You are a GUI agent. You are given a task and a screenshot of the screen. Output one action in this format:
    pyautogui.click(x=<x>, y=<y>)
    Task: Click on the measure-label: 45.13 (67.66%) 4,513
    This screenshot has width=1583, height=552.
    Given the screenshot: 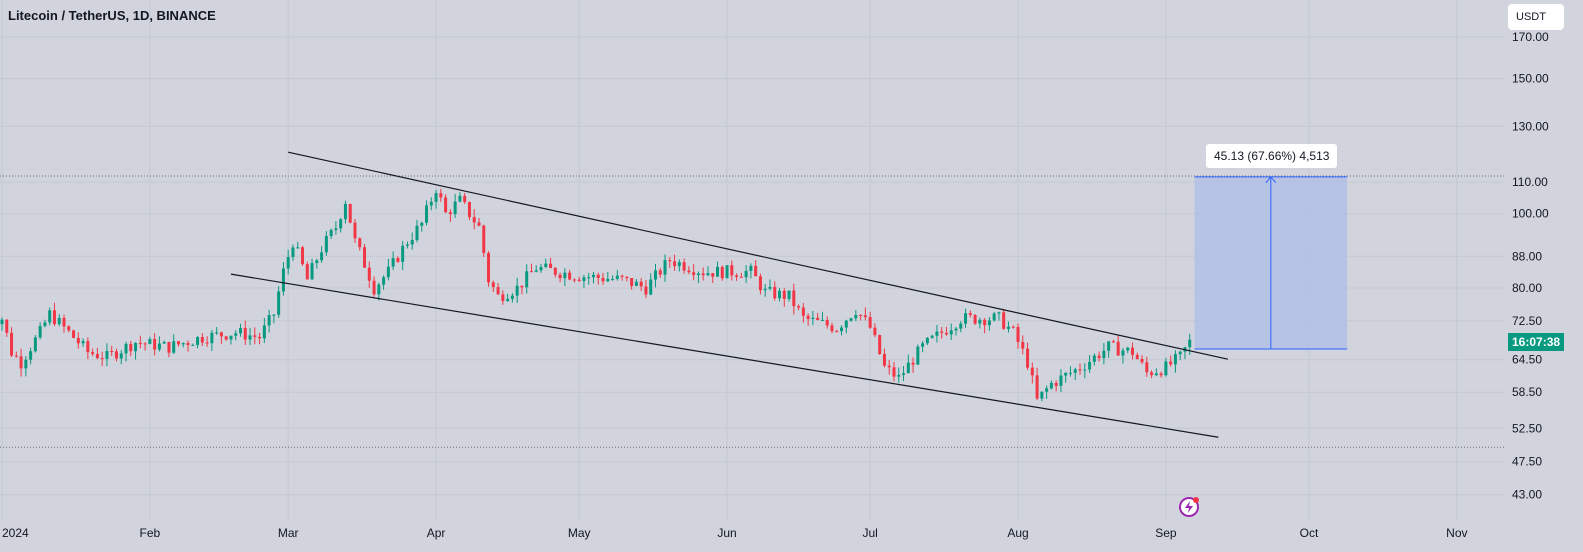 What is the action you would take?
    pyautogui.click(x=1272, y=156)
    